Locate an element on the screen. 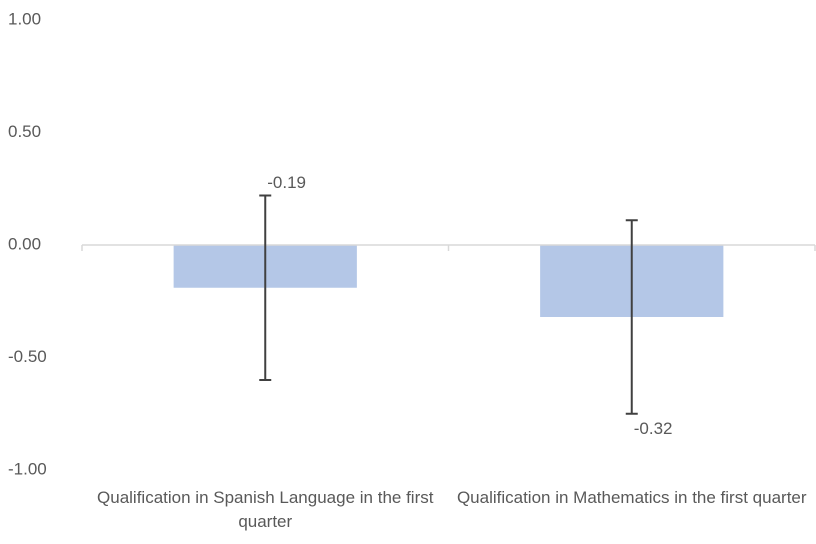 This screenshot has width=816, height=544. data-label: -0.19 is located at coordinates (286, 182).